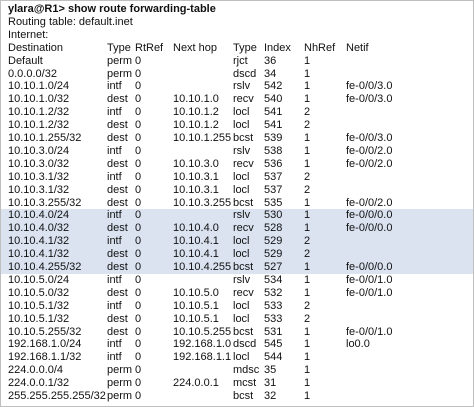  Describe the element at coordinates (202, 357) in the screenshot. I see `table-cell: 192.168.1.1` at that location.